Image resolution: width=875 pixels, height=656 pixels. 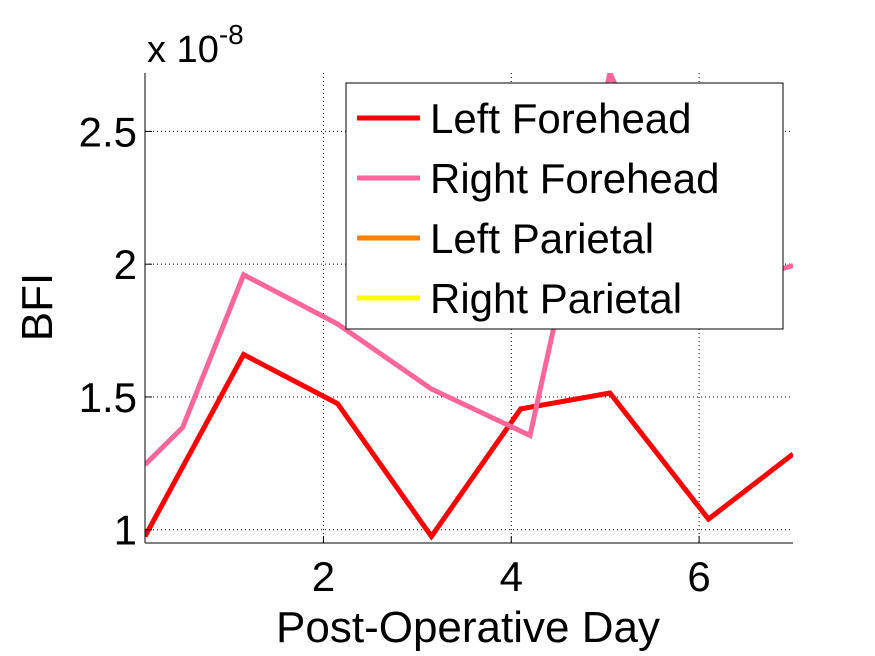 What do you see at coordinates (125, 264) in the screenshot?
I see `y-tick-label: 2` at bounding box center [125, 264].